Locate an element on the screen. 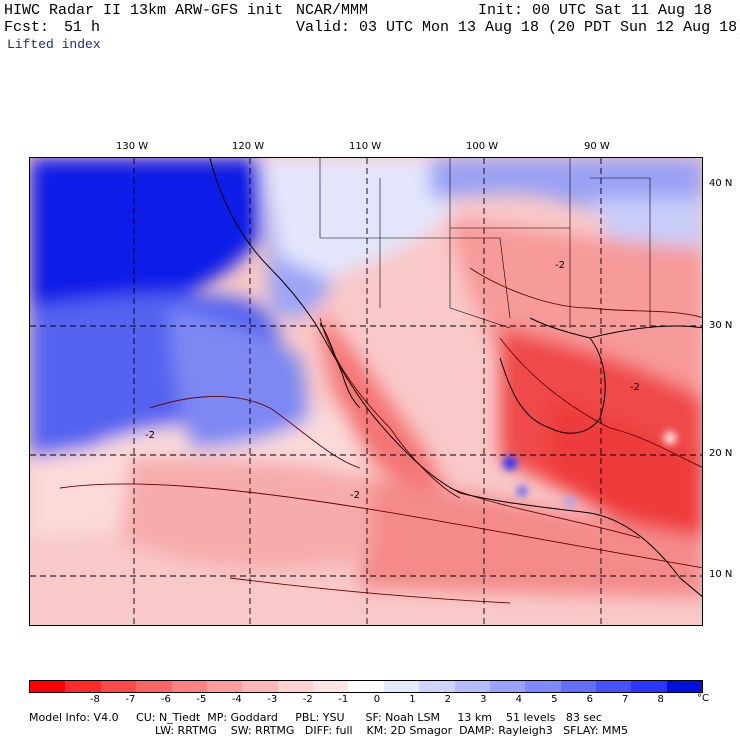  colorbar-tick-label: 4 is located at coordinates (518, 699).